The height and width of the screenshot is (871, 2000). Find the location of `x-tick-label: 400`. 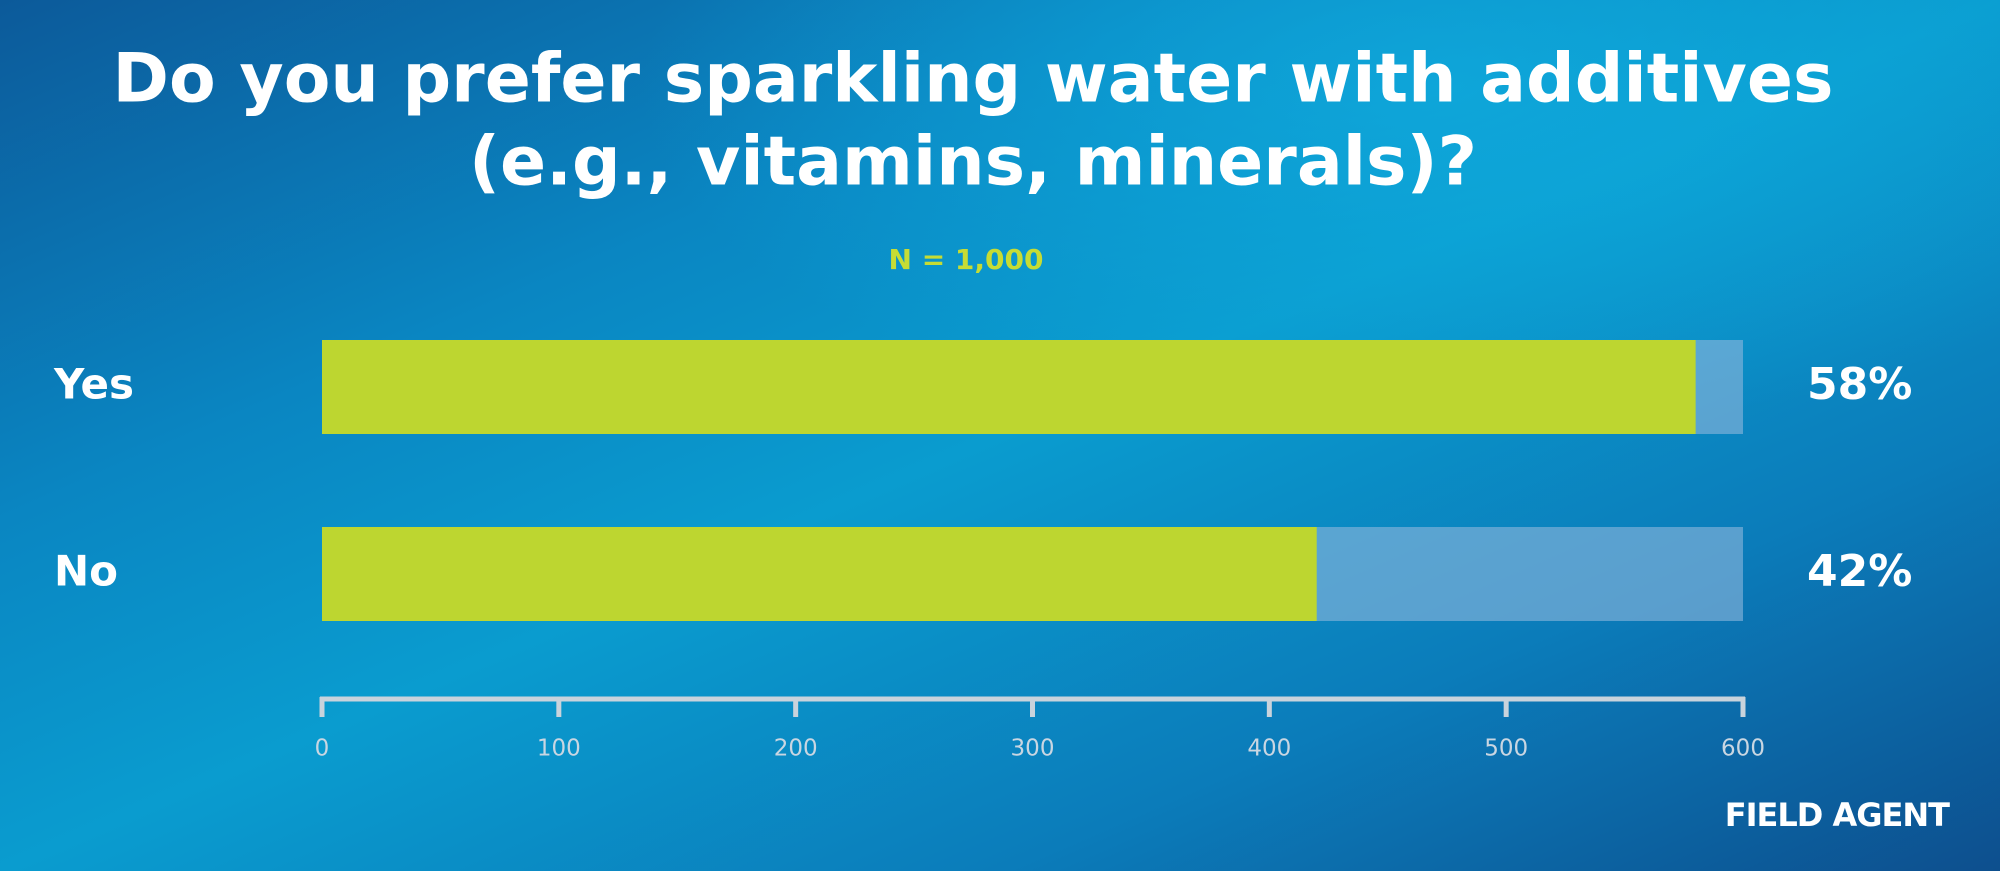

x-tick-label: 400 is located at coordinates (1269, 749).